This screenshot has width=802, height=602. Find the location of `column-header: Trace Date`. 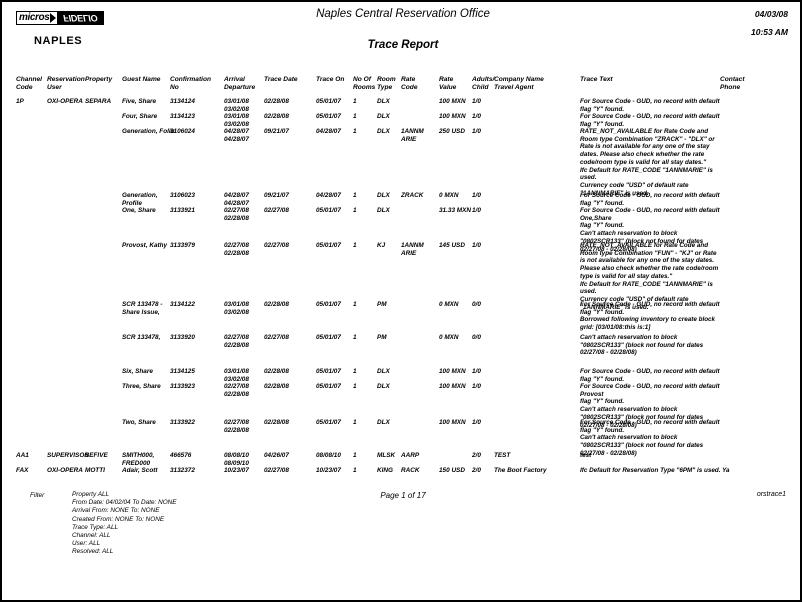

column-header: Trace Date is located at coordinates (281, 79).